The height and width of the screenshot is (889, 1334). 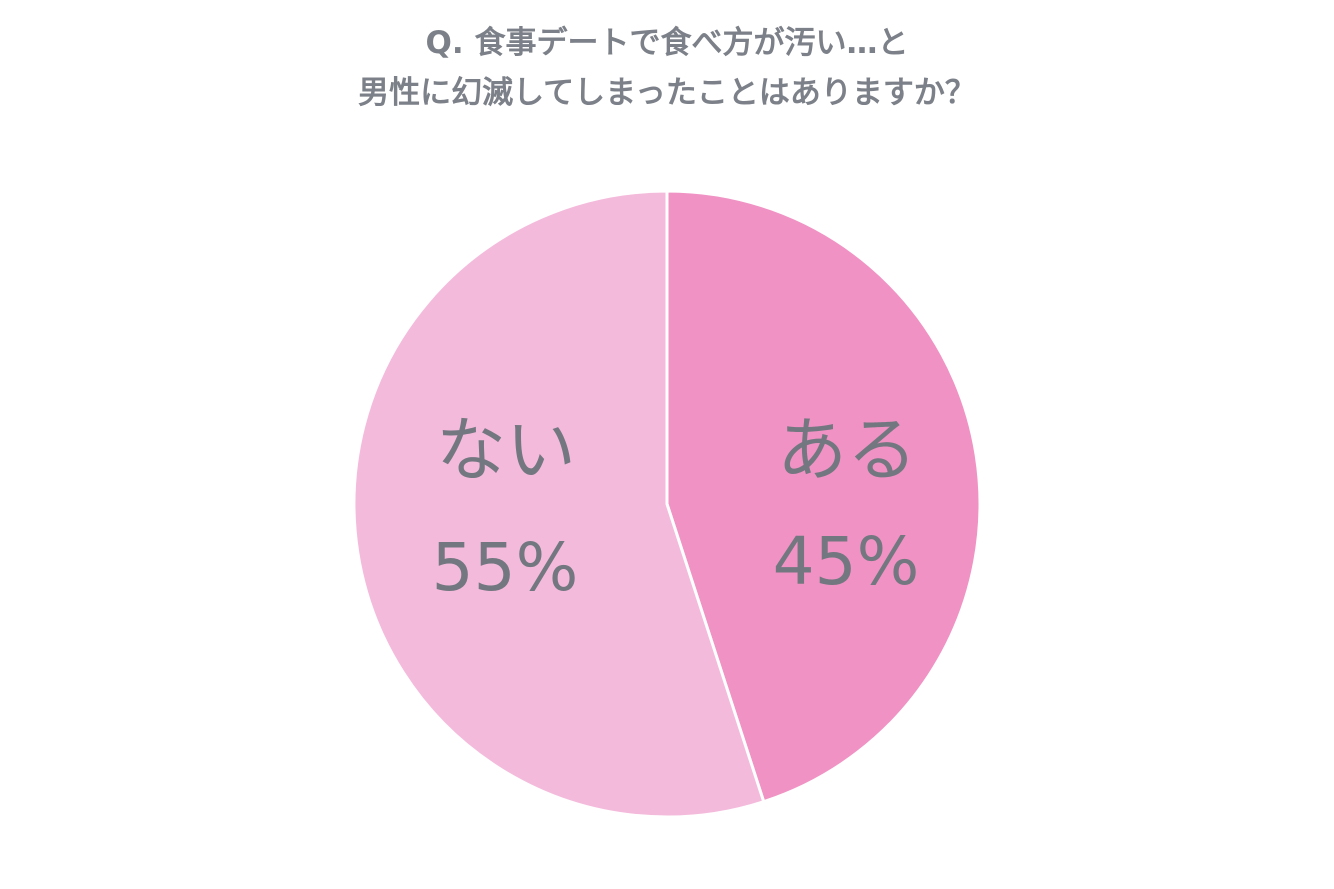 What do you see at coordinates (505, 567) in the screenshot?
I see `slice-value-nai: 55%` at bounding box center [505, 567].